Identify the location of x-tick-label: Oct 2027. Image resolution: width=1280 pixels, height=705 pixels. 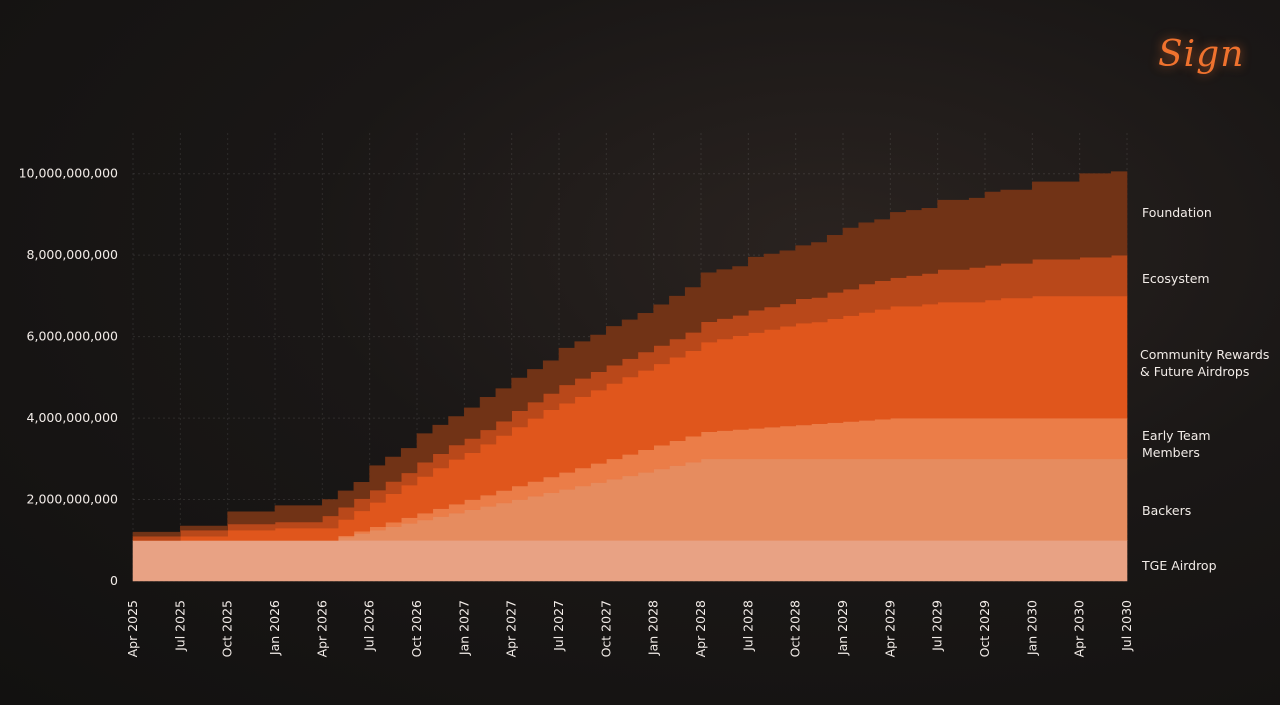
(605, 628).